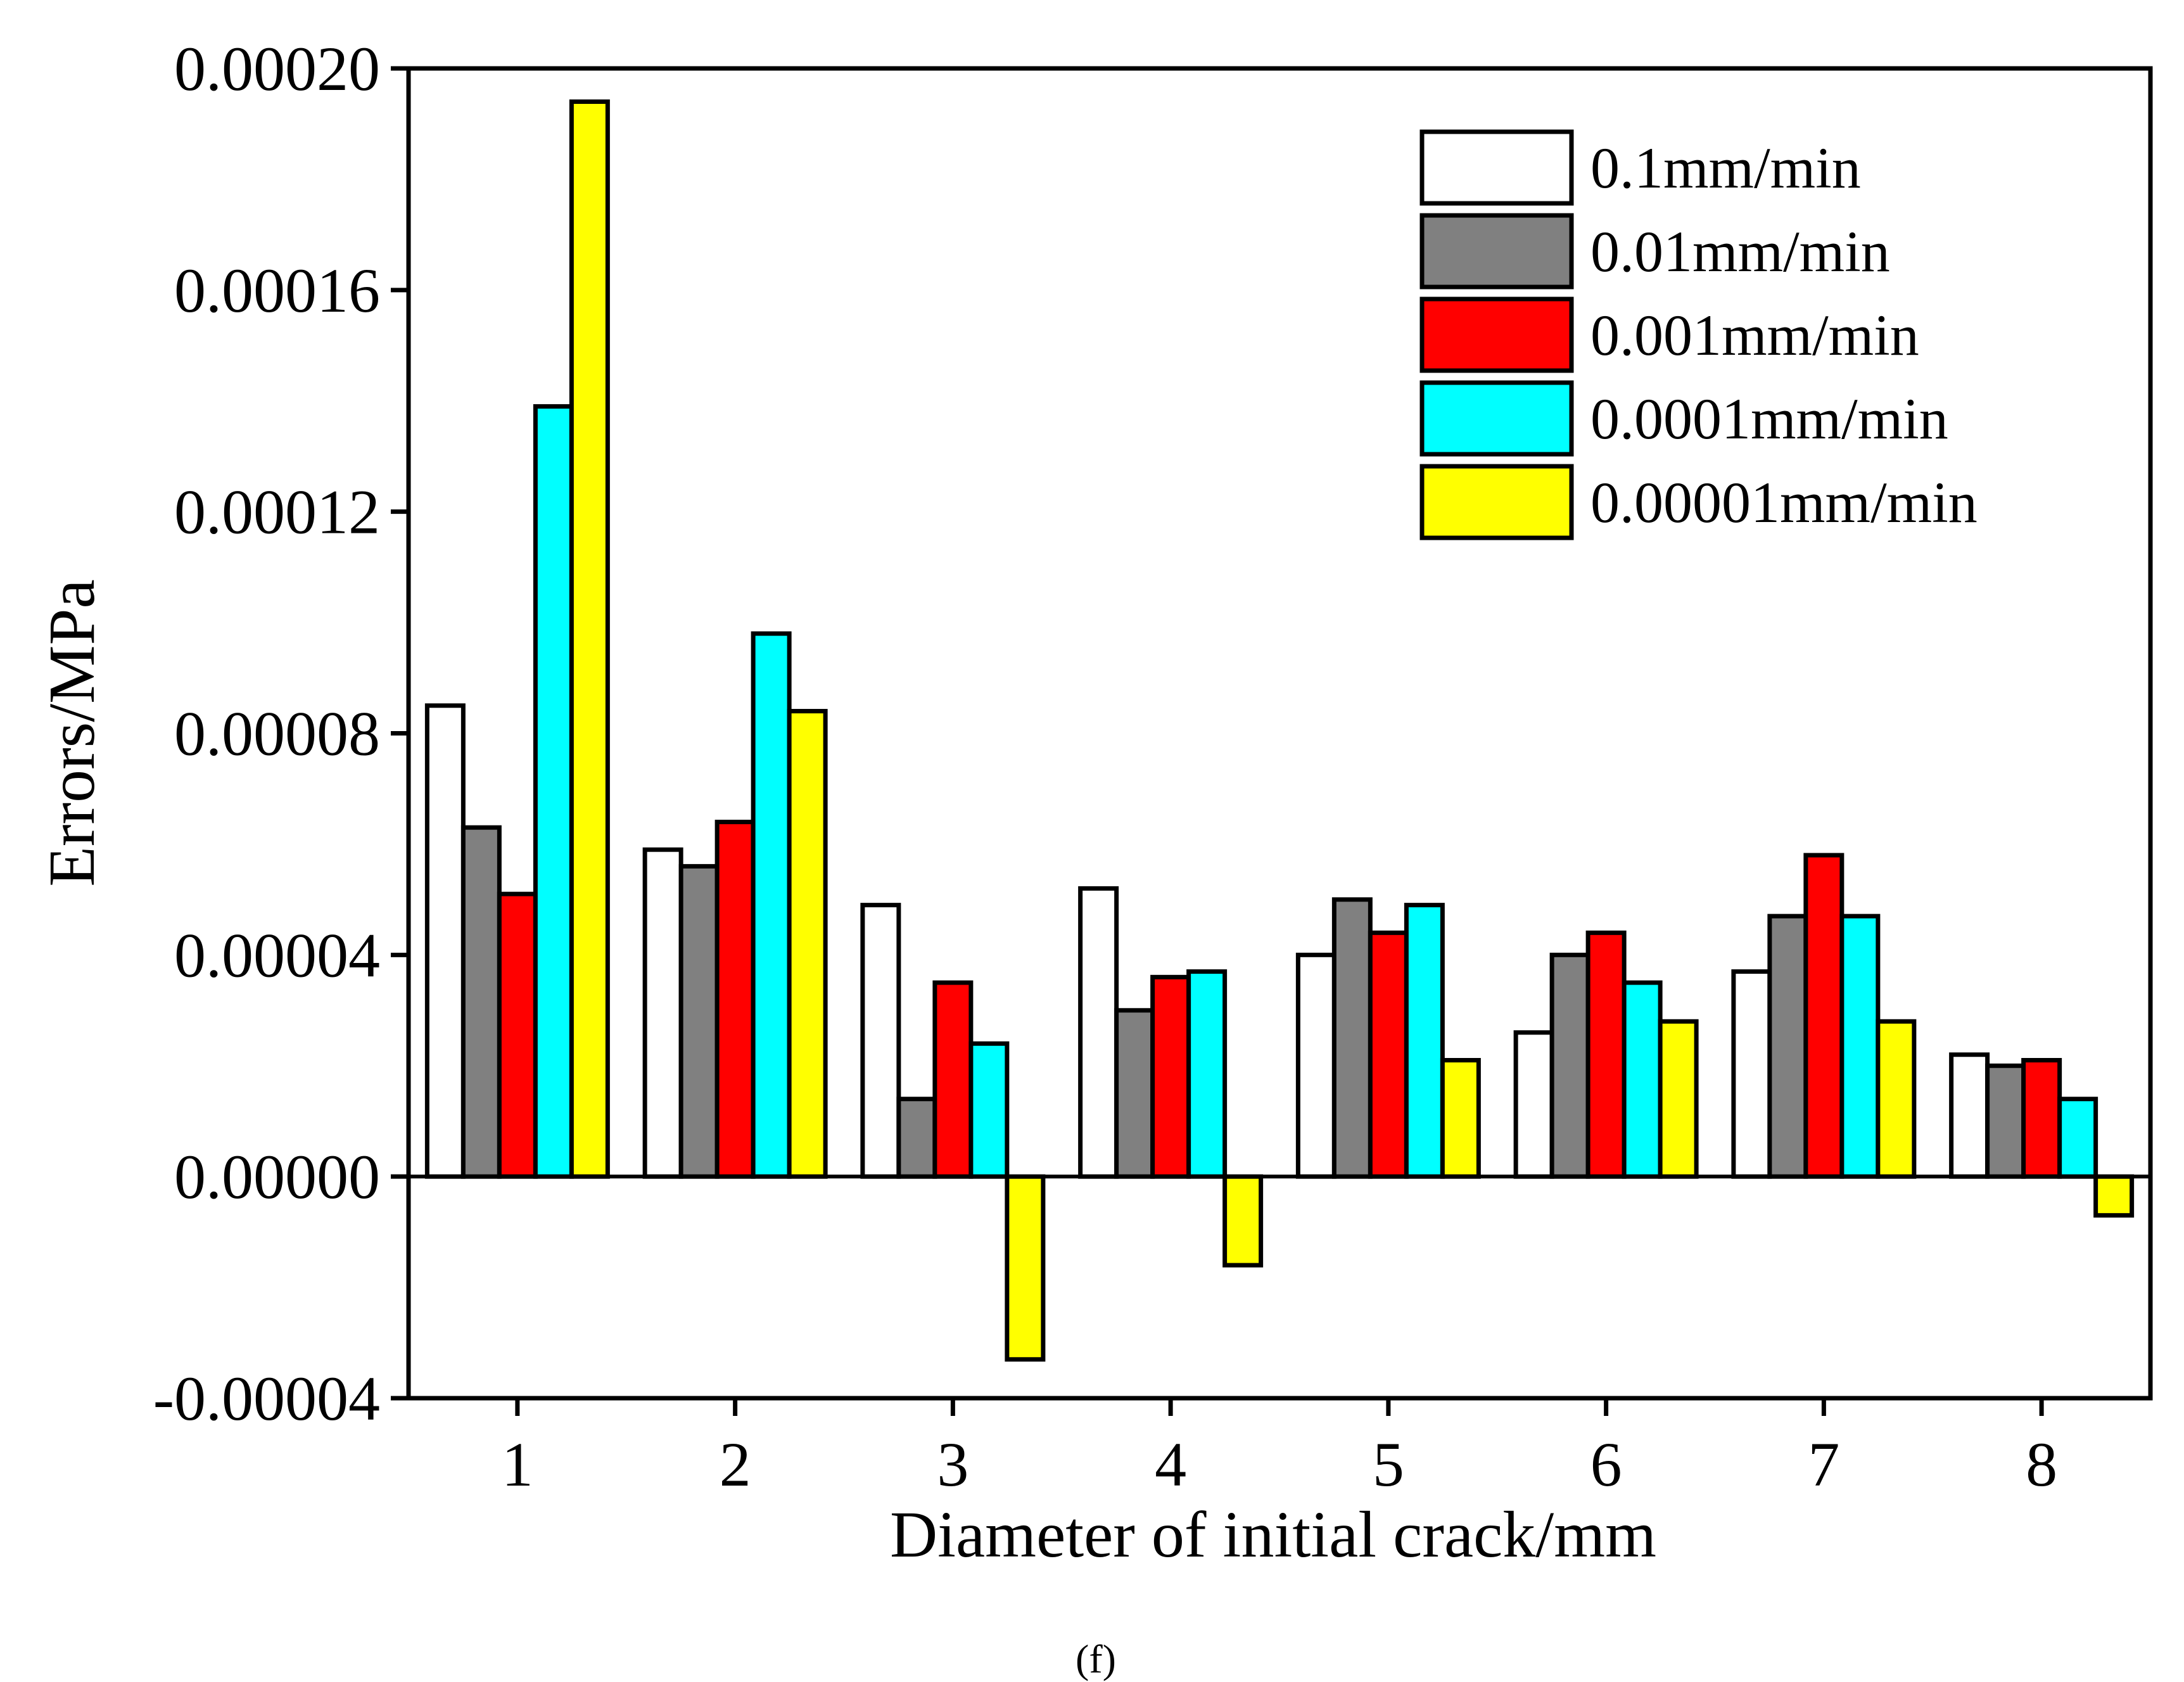 The height and width of the screenshot is (1682, 2184). Describe the element at coordinates (1769, 418) in the screenshot. I see `legend-label: 0.0001mm/min` at that location.